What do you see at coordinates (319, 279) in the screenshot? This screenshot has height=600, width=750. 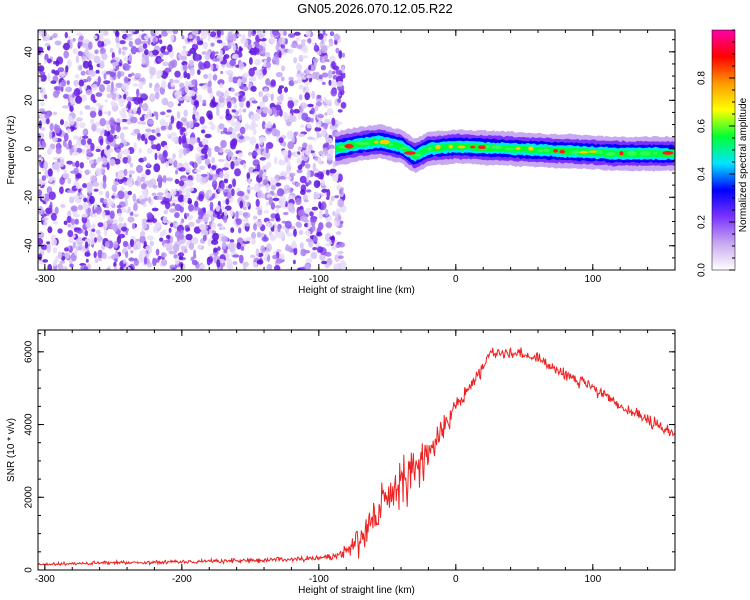 I see `top-x-tick-label: -100` at bounding box center [319, 279].